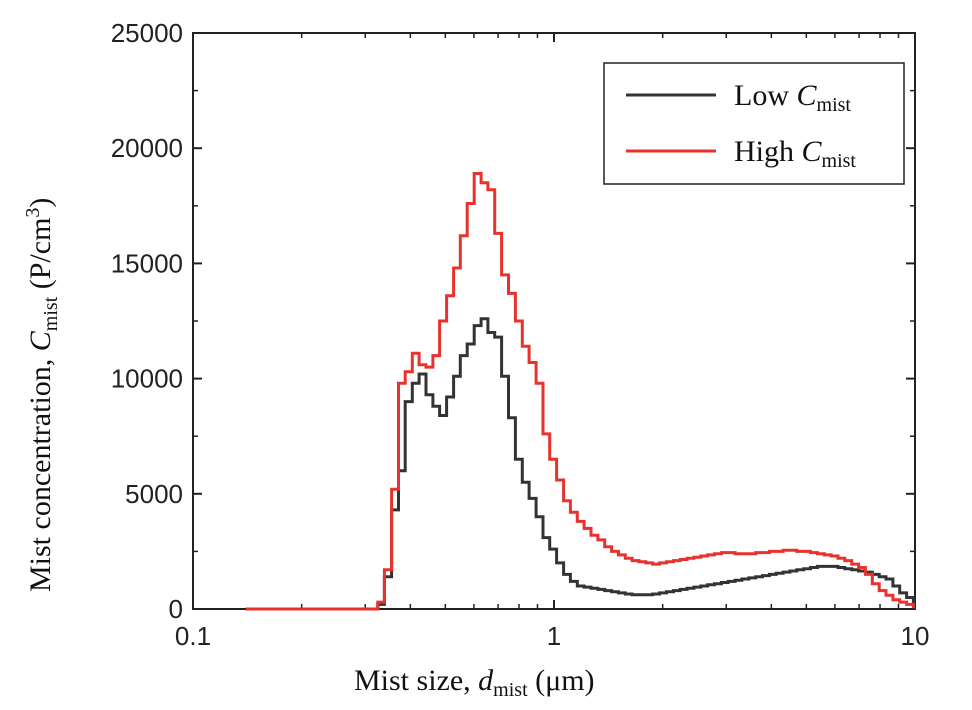  I want to click on legend-label-low: Low Cmist, so click(792, 97).